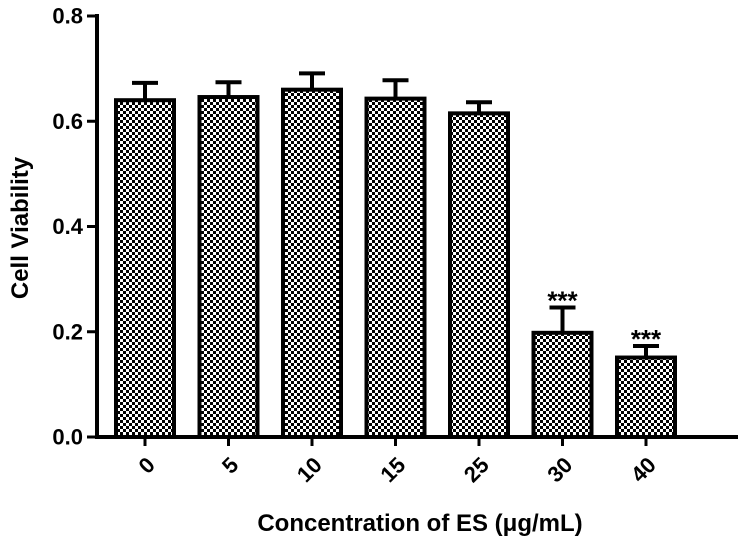  I want to click on x-tick-label: 10, so click(309, 469).